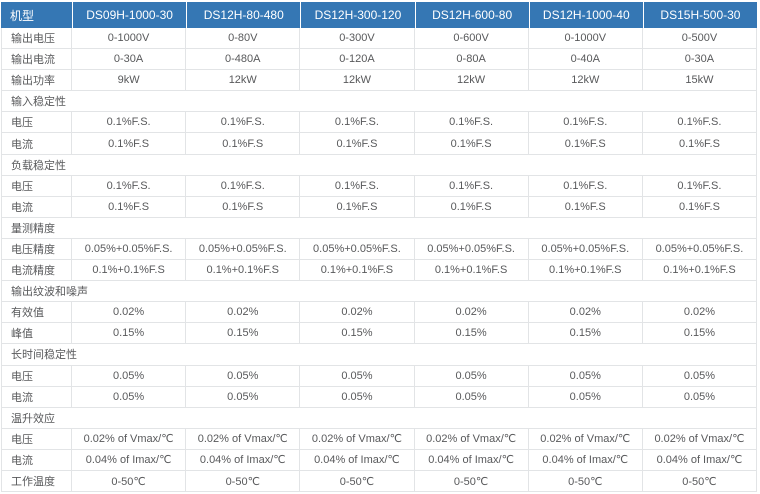 The height and width of the screenshot is (494, 760). What do you see at coordinates (44, 355) in the screenshot?
I see `section-label: 长时间稳定性` at bounding box center [44, 355].